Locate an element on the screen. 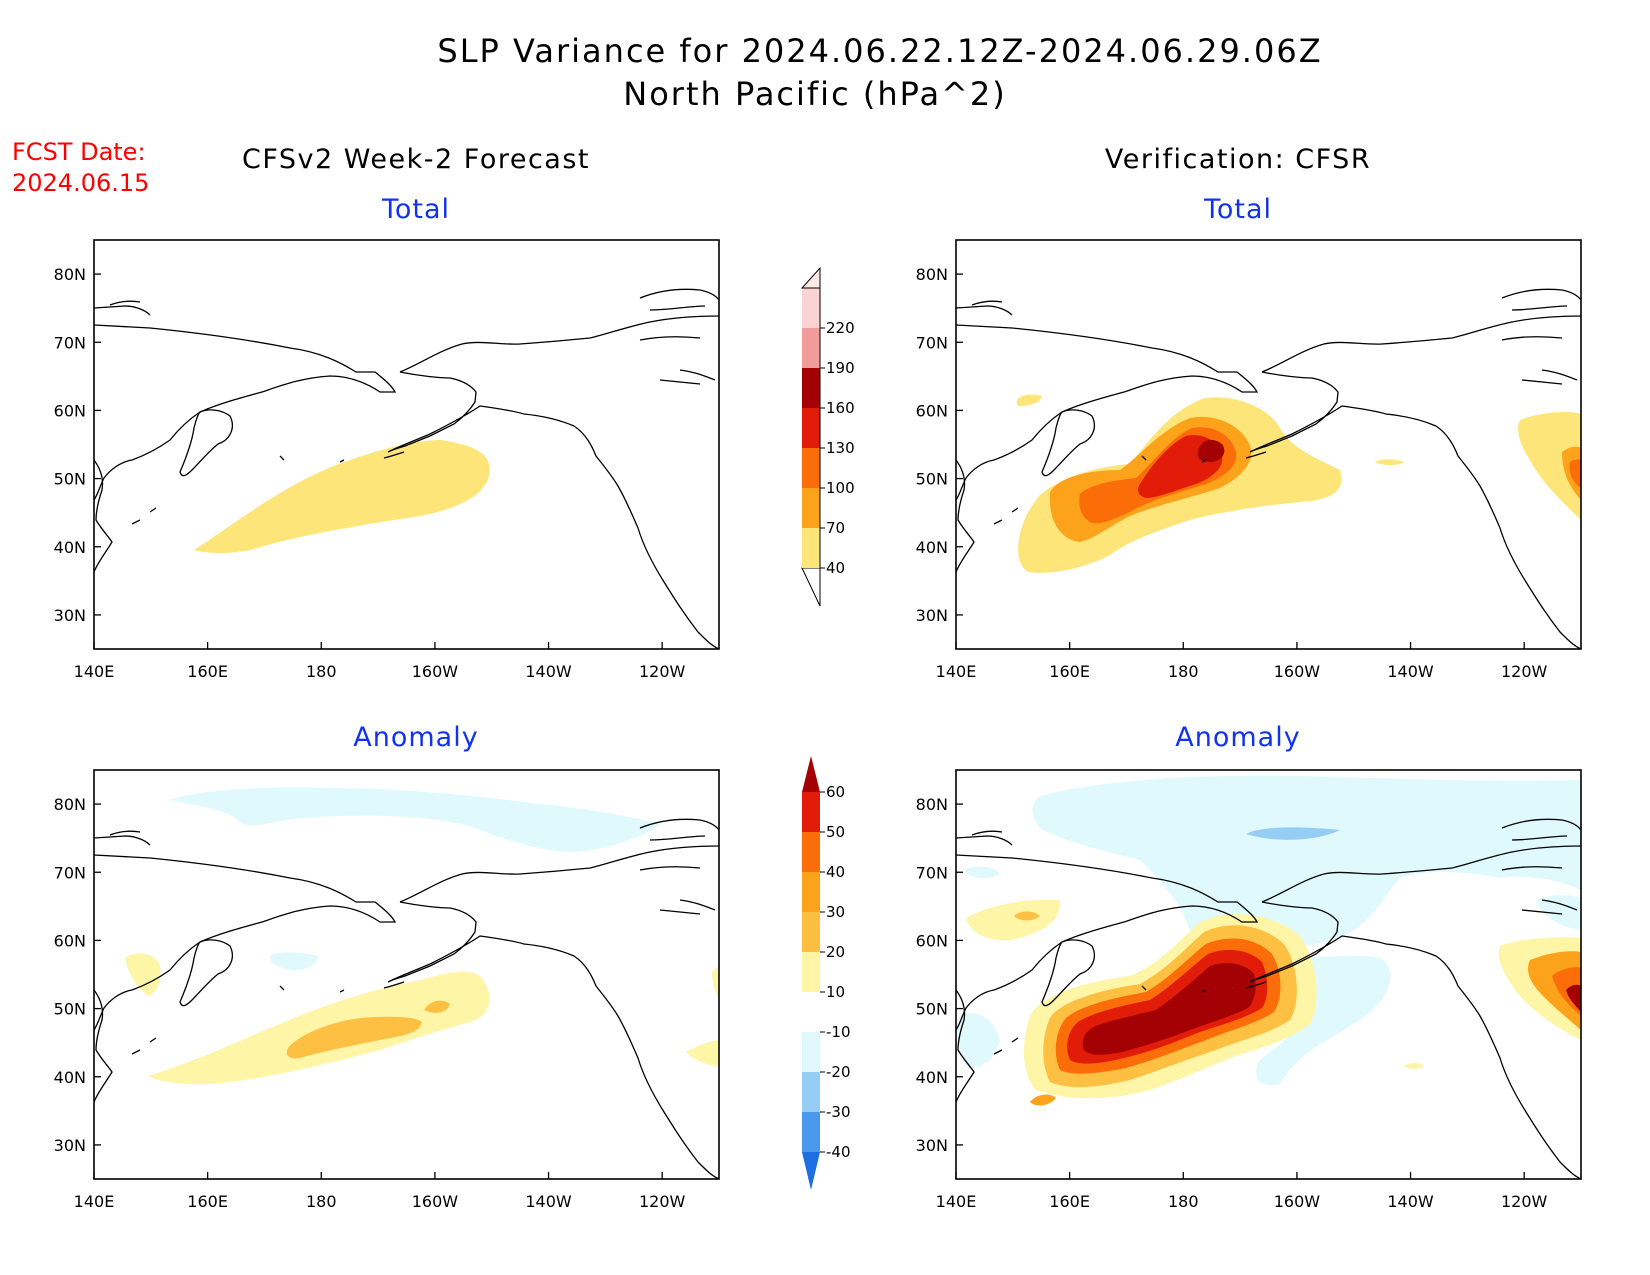 The height and width of the screenshot is (1275, 1650). colorbar-label: -30 is located at coordinates (838, 1112).